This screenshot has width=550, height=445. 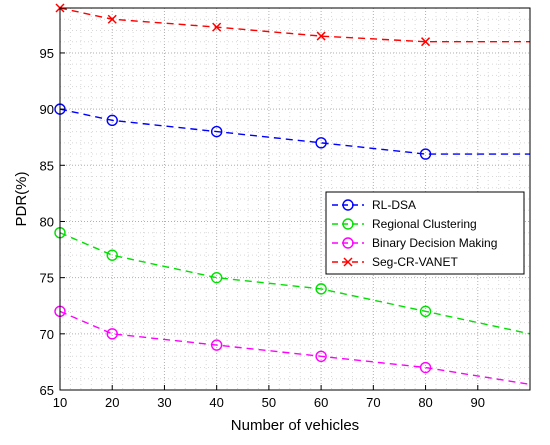 I want to click on legend-label: Seg-CR-VANET, so click(x=415, y=262).